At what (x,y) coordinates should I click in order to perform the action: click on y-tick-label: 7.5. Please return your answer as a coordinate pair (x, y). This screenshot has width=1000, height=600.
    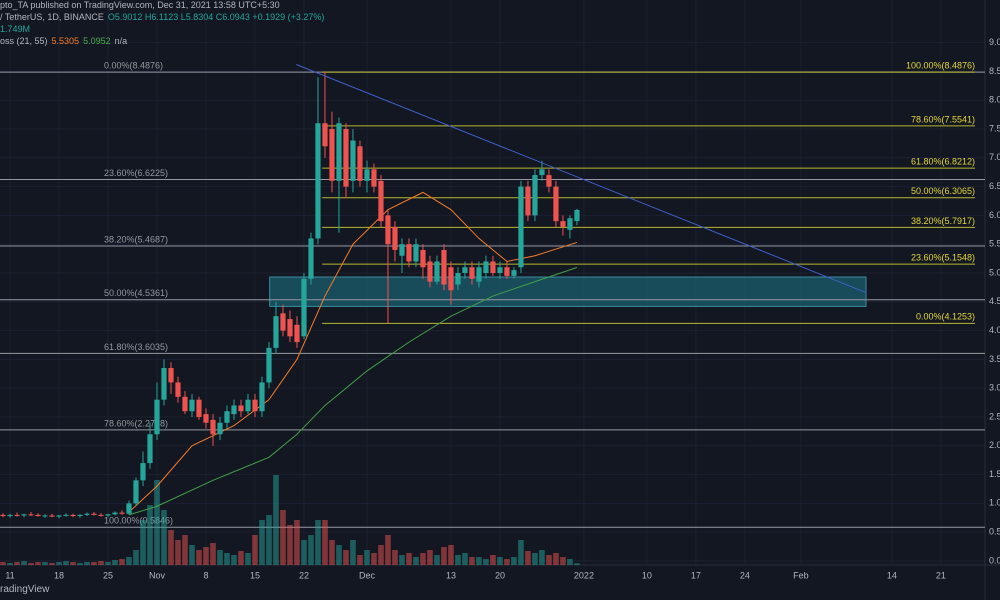
    Looking at the image, I should click on (994, 128).